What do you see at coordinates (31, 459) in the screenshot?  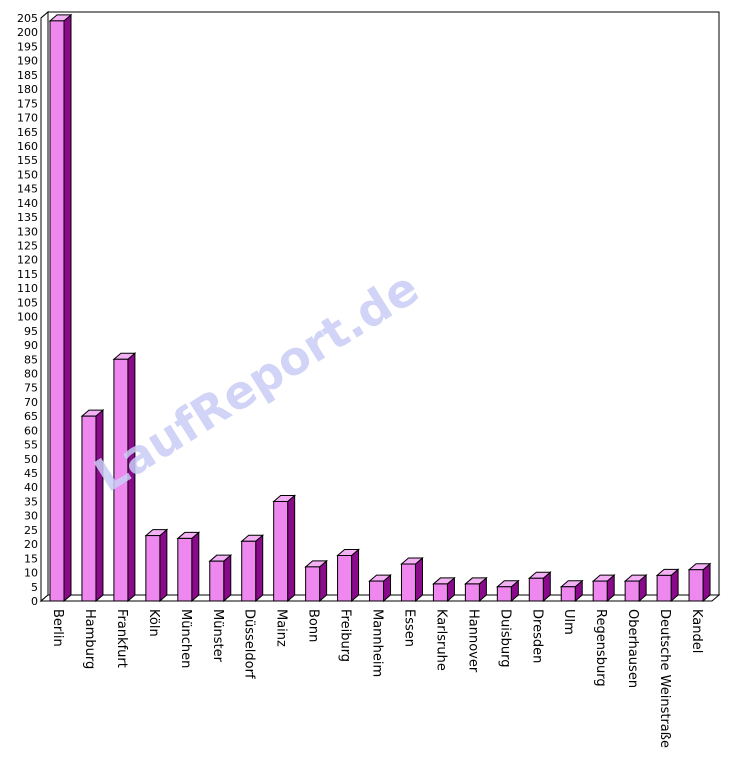 I see `y-tick-label: 50` at bounding box center [31, 459].